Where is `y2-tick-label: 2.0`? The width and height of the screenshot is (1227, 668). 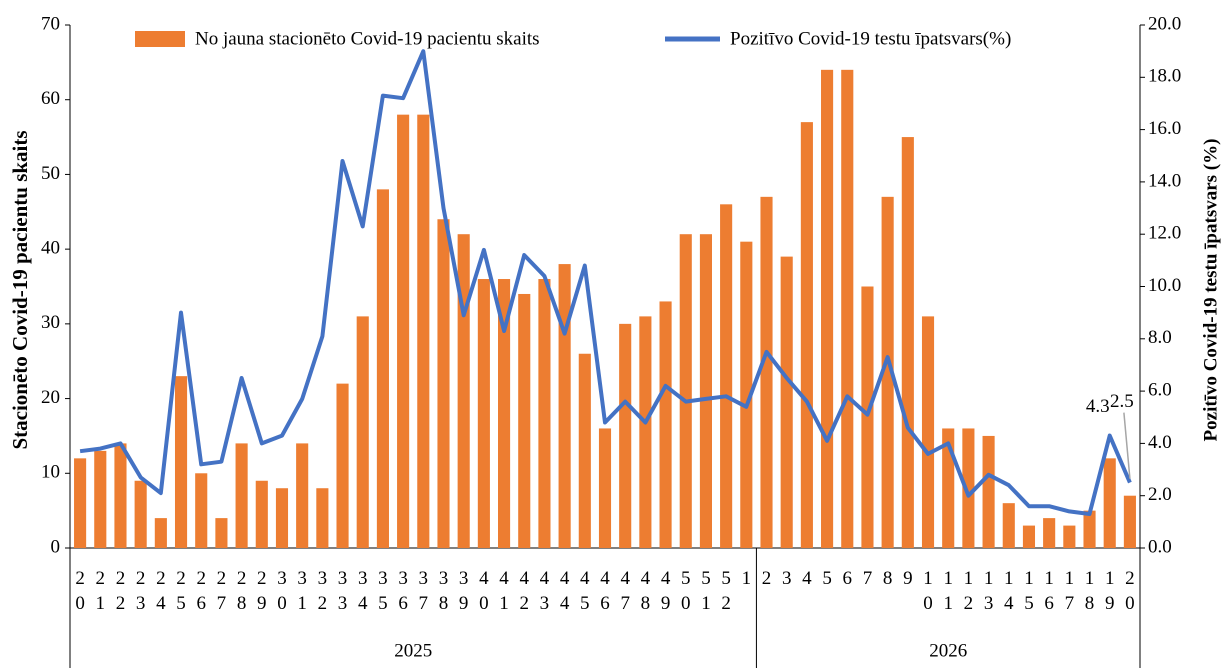 y2-tick-label: 2.0 is located at coordinates (1160, 494).